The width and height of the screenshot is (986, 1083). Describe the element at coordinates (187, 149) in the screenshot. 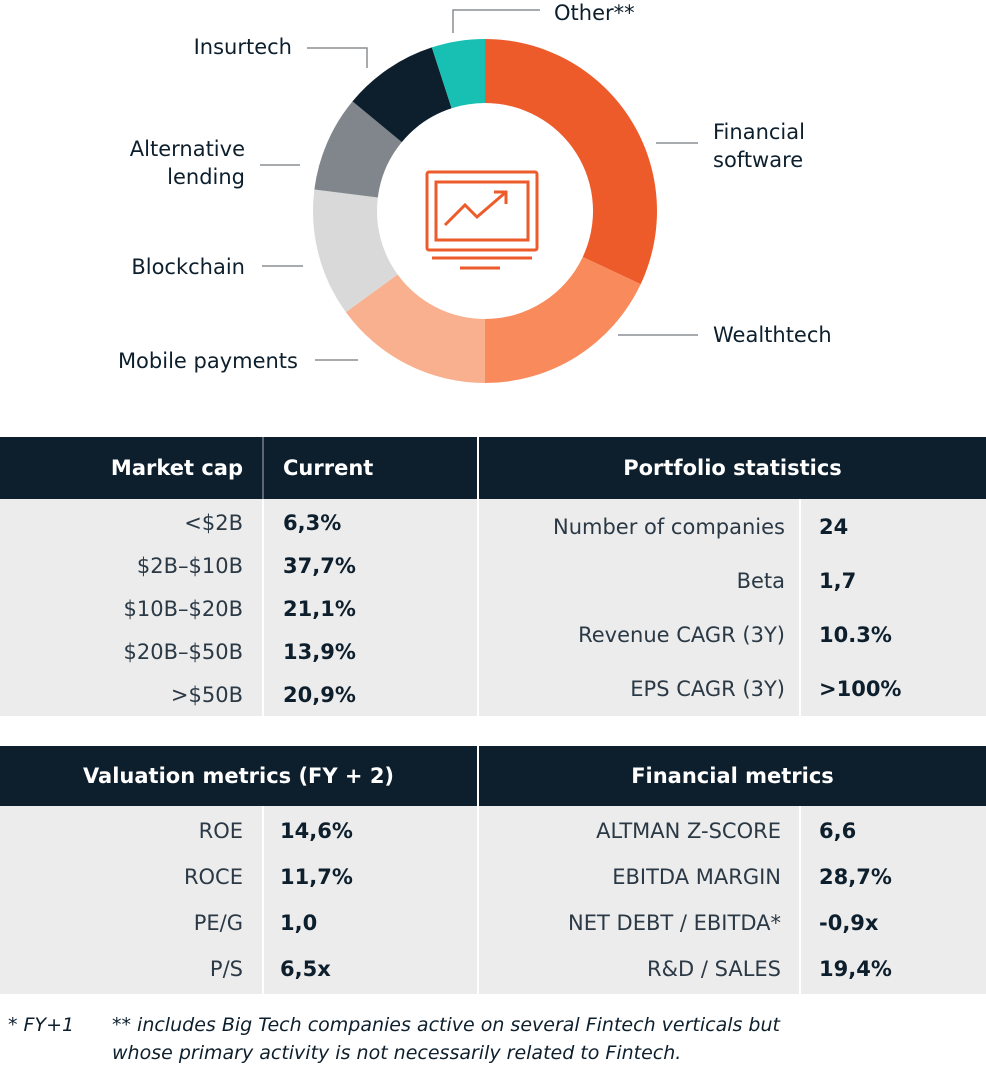

I see `label-alternative-lending-line1: Alternative` at that location.